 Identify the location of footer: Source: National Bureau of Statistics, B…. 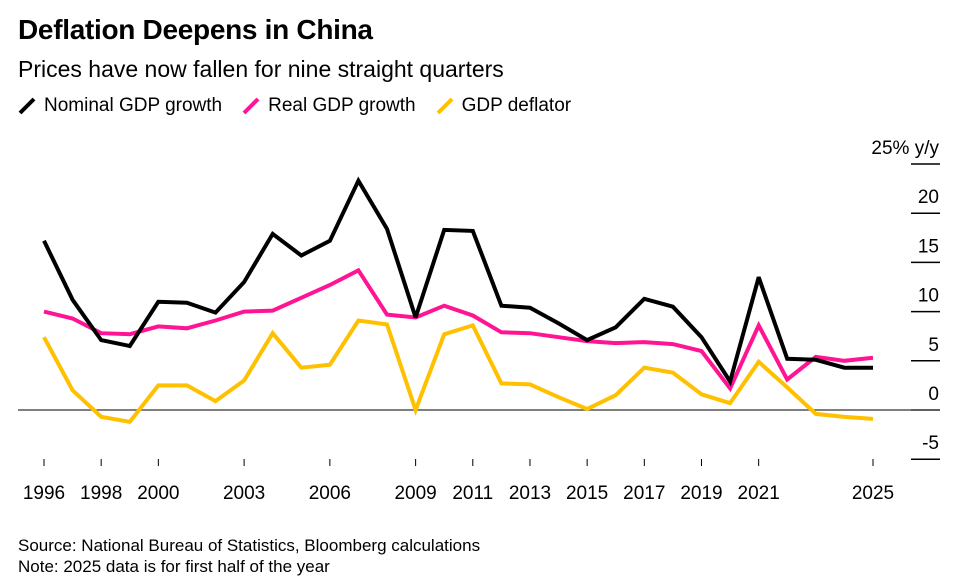
(249, 556).